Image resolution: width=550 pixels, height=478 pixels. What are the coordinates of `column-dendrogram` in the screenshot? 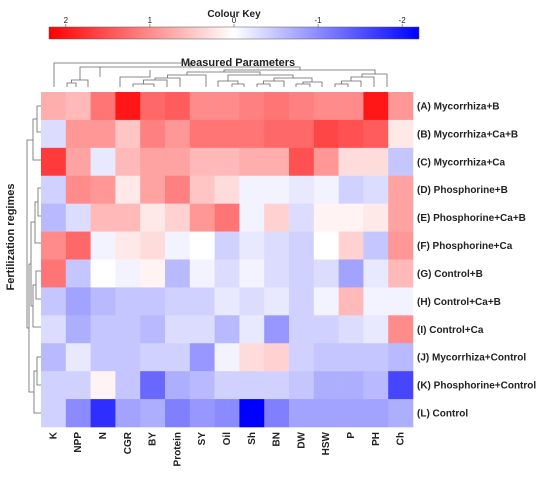 It's located at (220, 74).